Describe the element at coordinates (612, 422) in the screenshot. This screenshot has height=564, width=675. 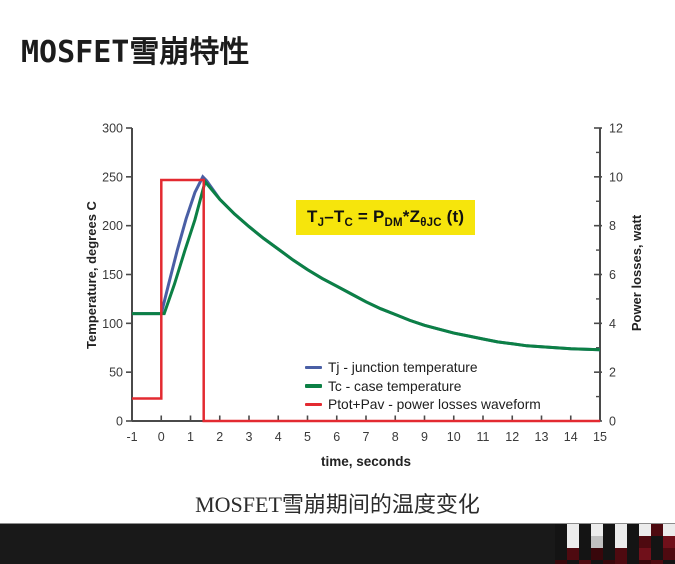
I see `y-right-tick-label: 0` at that location.